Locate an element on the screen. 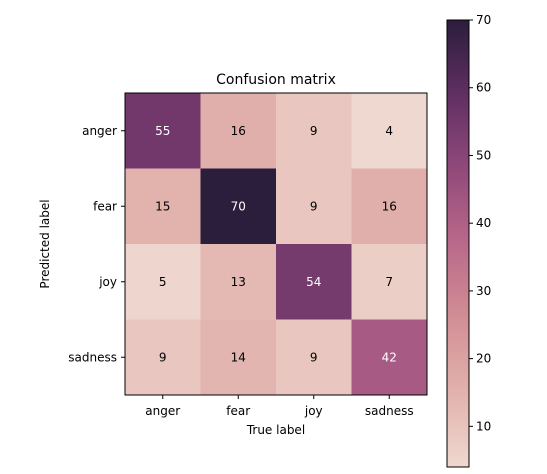 The image size is (547, 474). x-tick-label: anger is located at coordinates (162, 411).